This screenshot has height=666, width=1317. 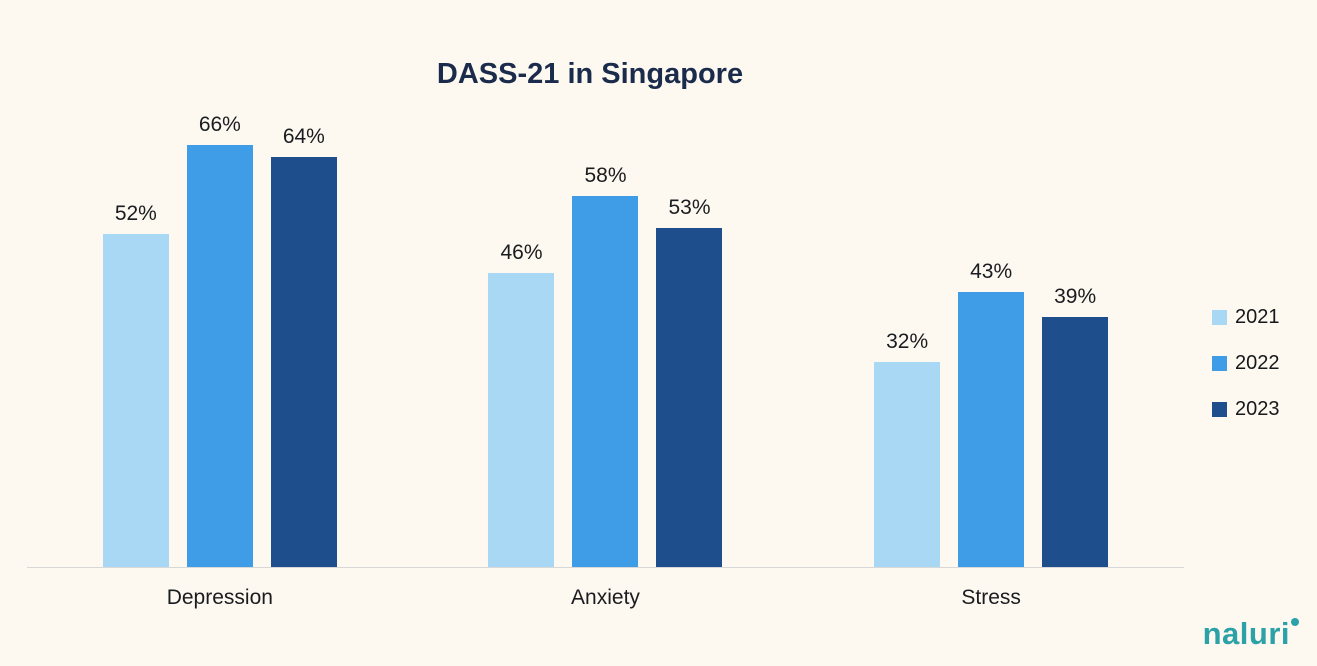 What do you see at coordinates (1257, 317) in the screenshot?
I see `legend-label-2021: 2021` at bounding box center [1257, 317].